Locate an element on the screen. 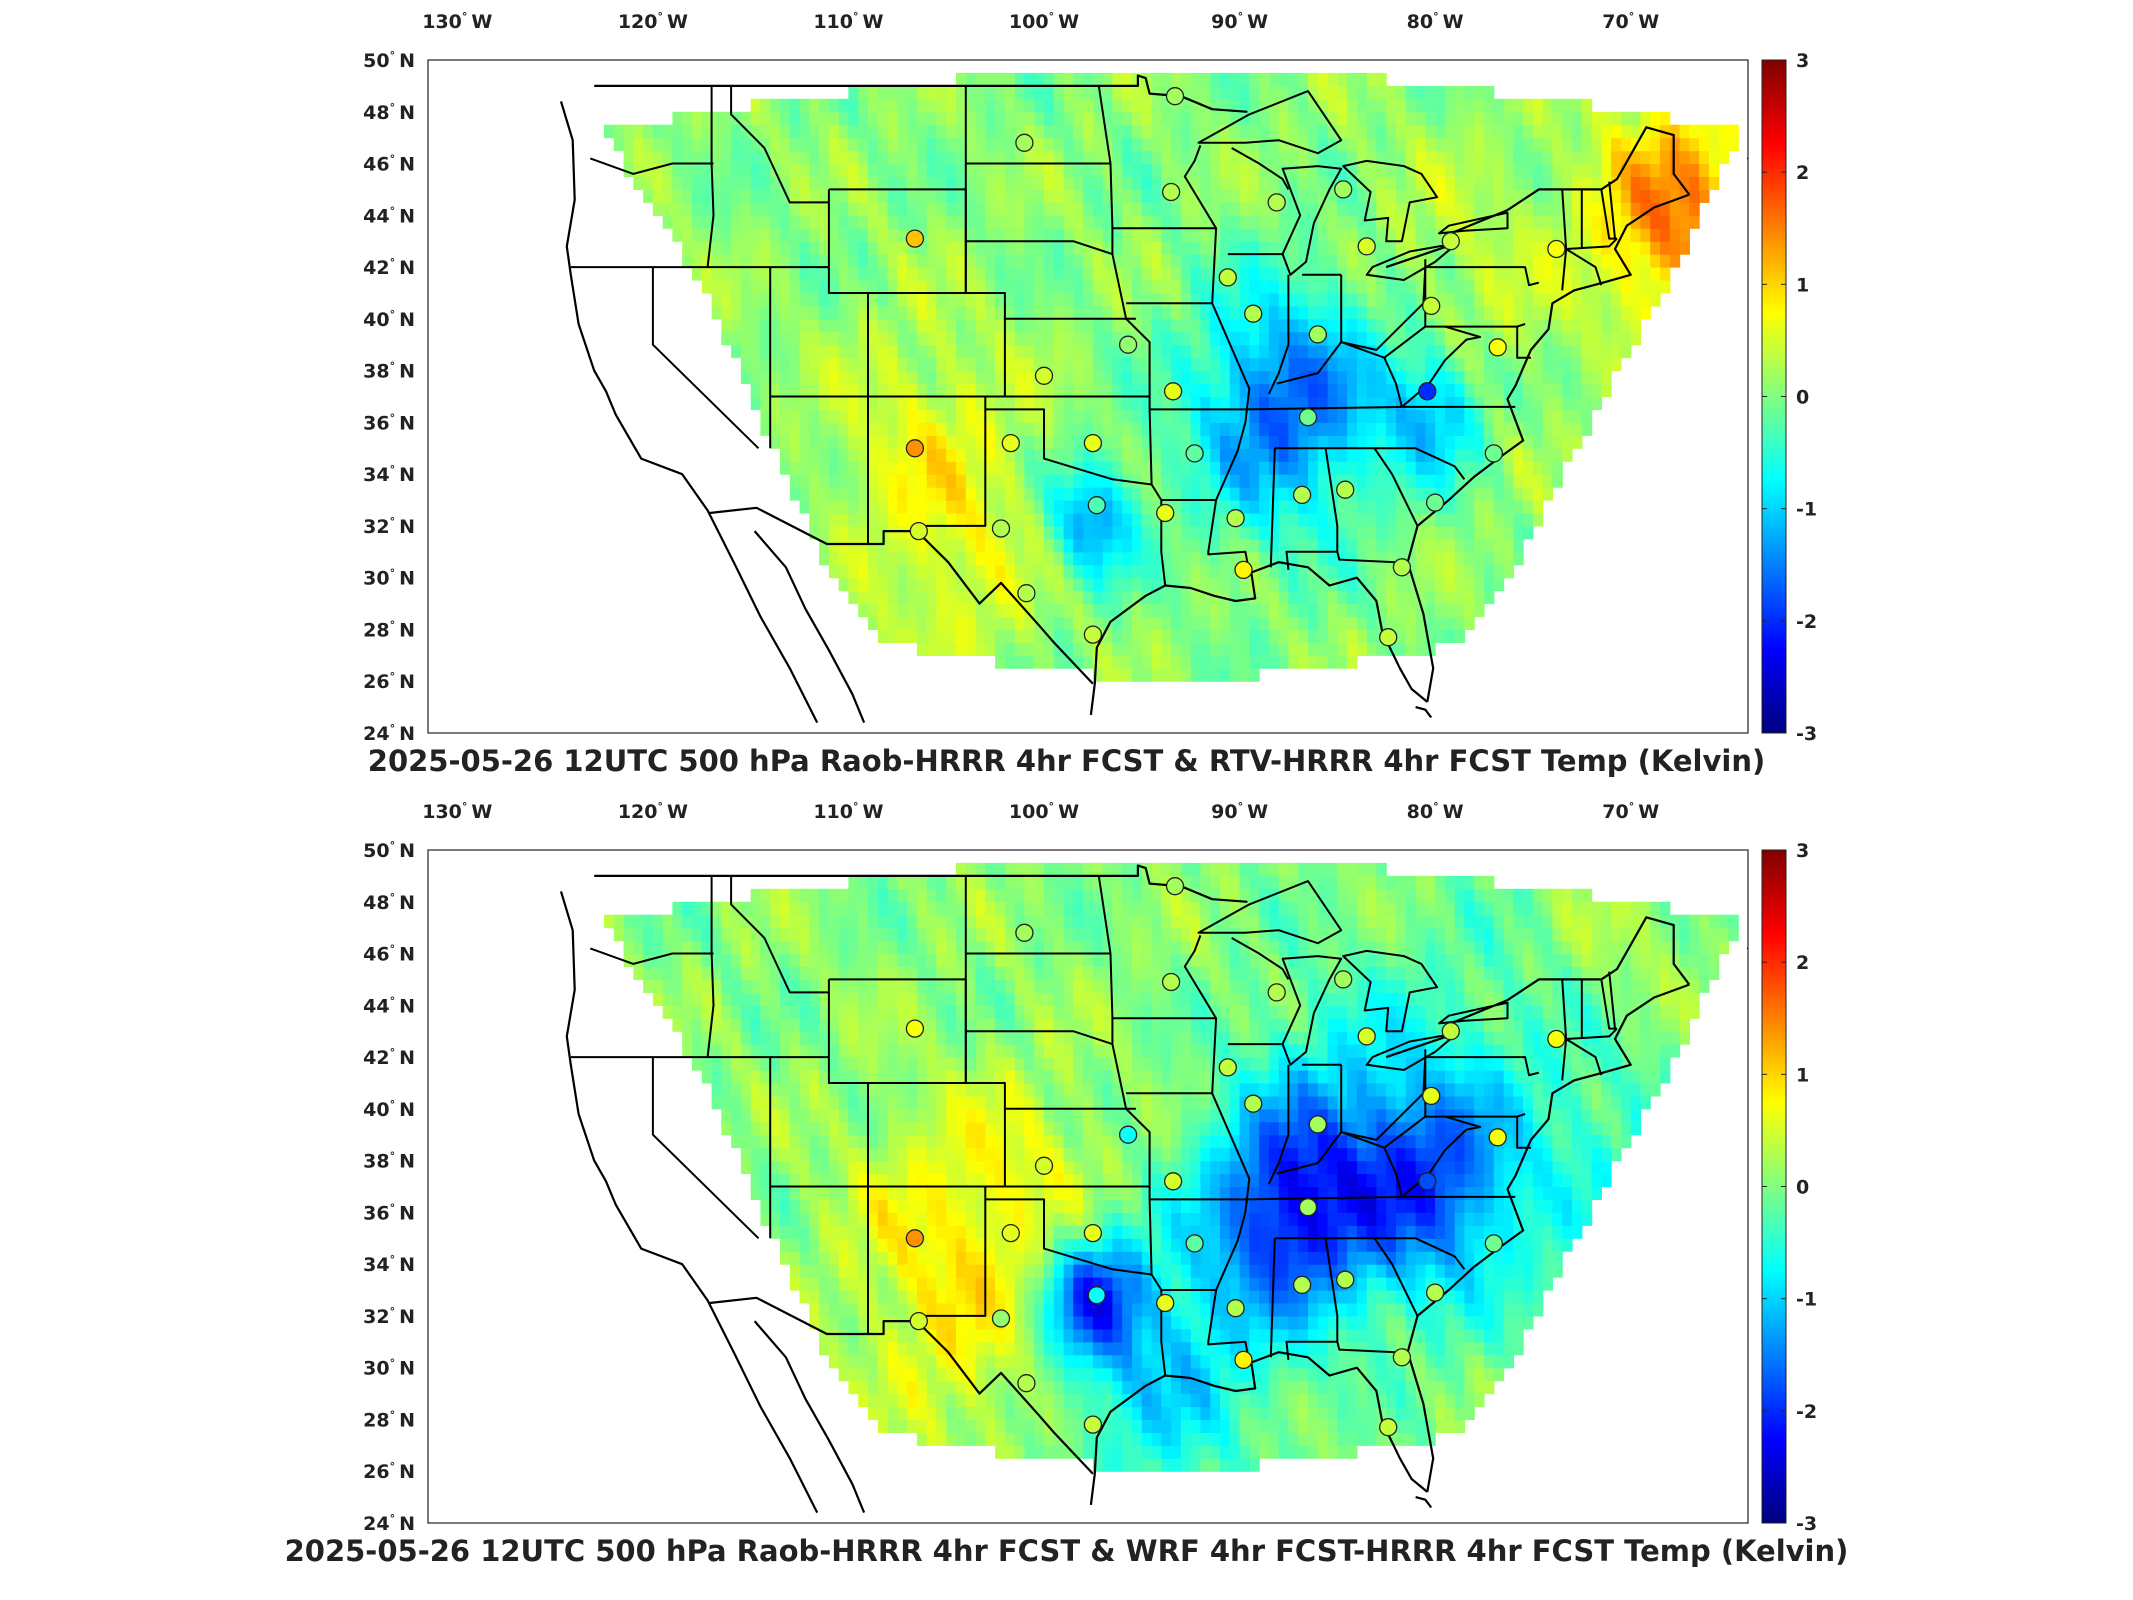 Image resolution: width=2133 pixels, height=1600 pixels. colorbar-tick-label: 0 is located at coordinates (1802, 1188).